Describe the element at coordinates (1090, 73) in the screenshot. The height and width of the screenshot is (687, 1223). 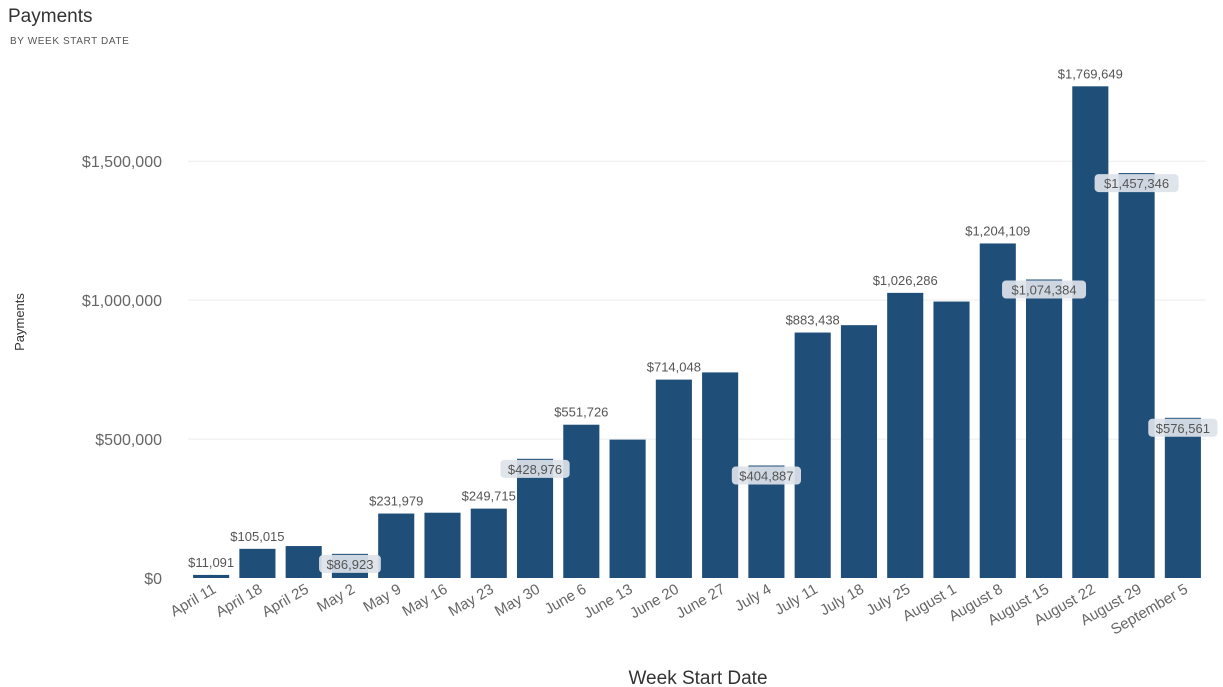
I see `data-label: $1,769,649` at that location.